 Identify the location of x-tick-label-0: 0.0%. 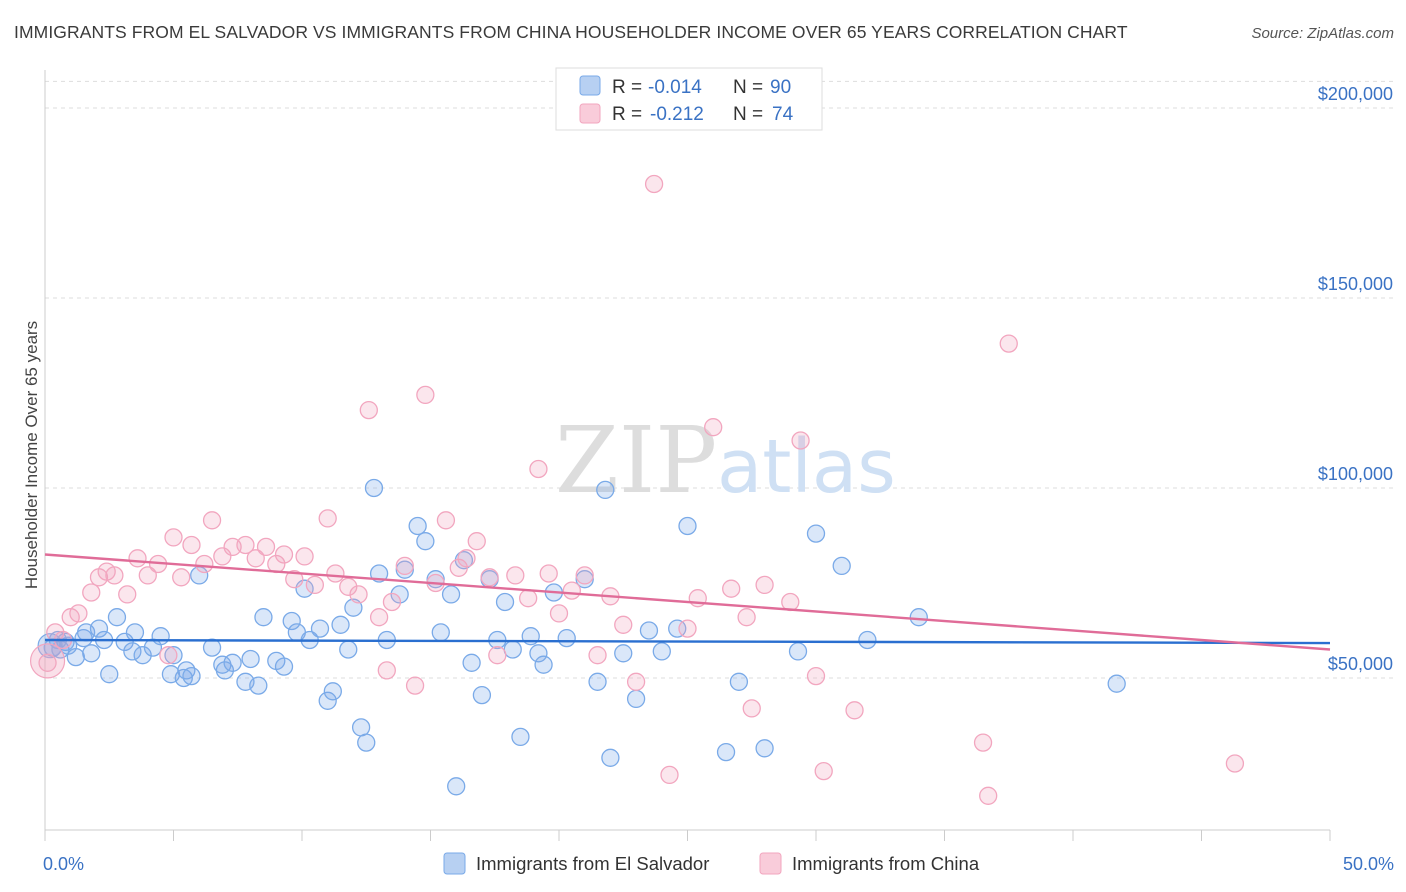
(63, 864).